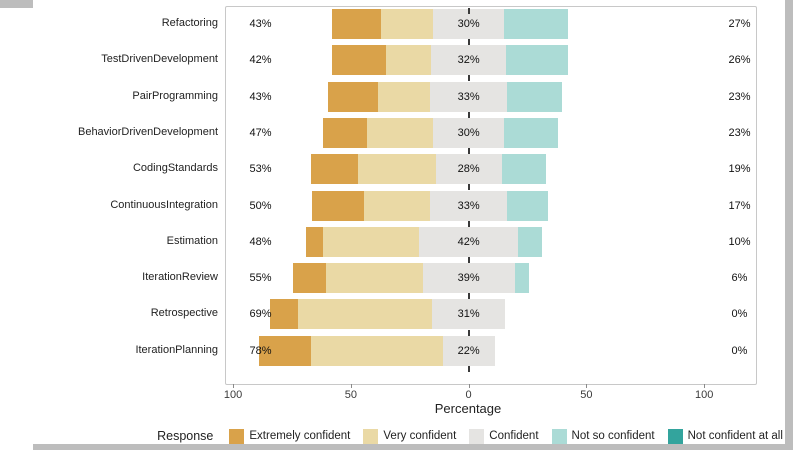 Image resolution: width=800 pixels, height=450 pixels. What do you see at coordinates (735, 436) in the screenshot?
I see `legend-item-label: Not confident at all` at bounding box center [735, 436].